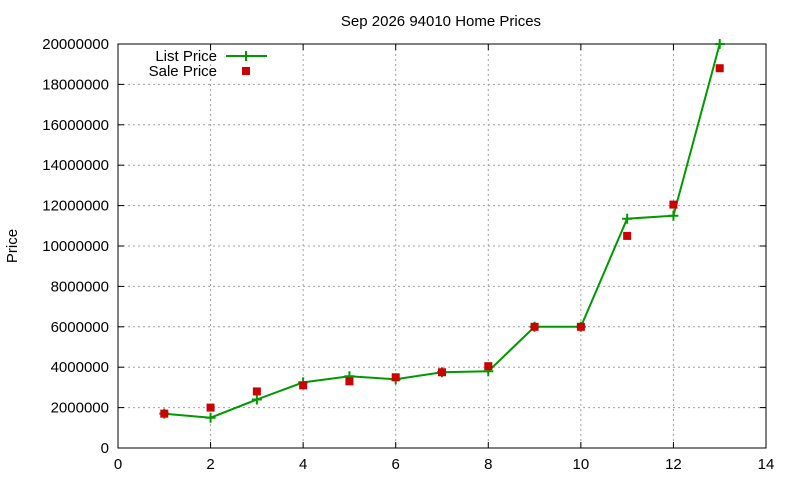 The image size is (800, 480). Describe the element at coordinates (673, 464) in the screenshot. I see `x-tick-label: 12` at that location.